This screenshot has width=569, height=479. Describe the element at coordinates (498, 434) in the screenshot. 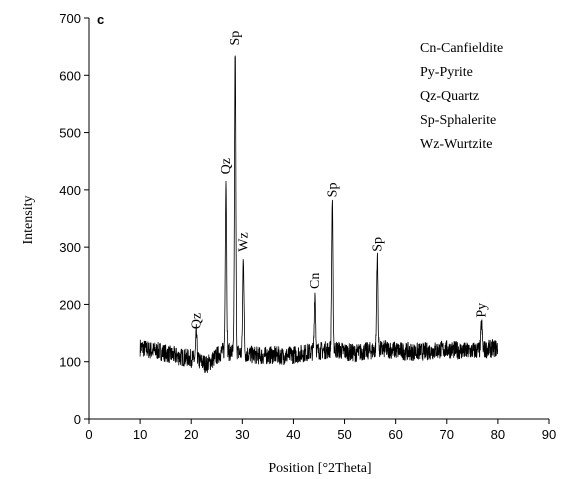

I see `x-tick-label: 80` at that location.